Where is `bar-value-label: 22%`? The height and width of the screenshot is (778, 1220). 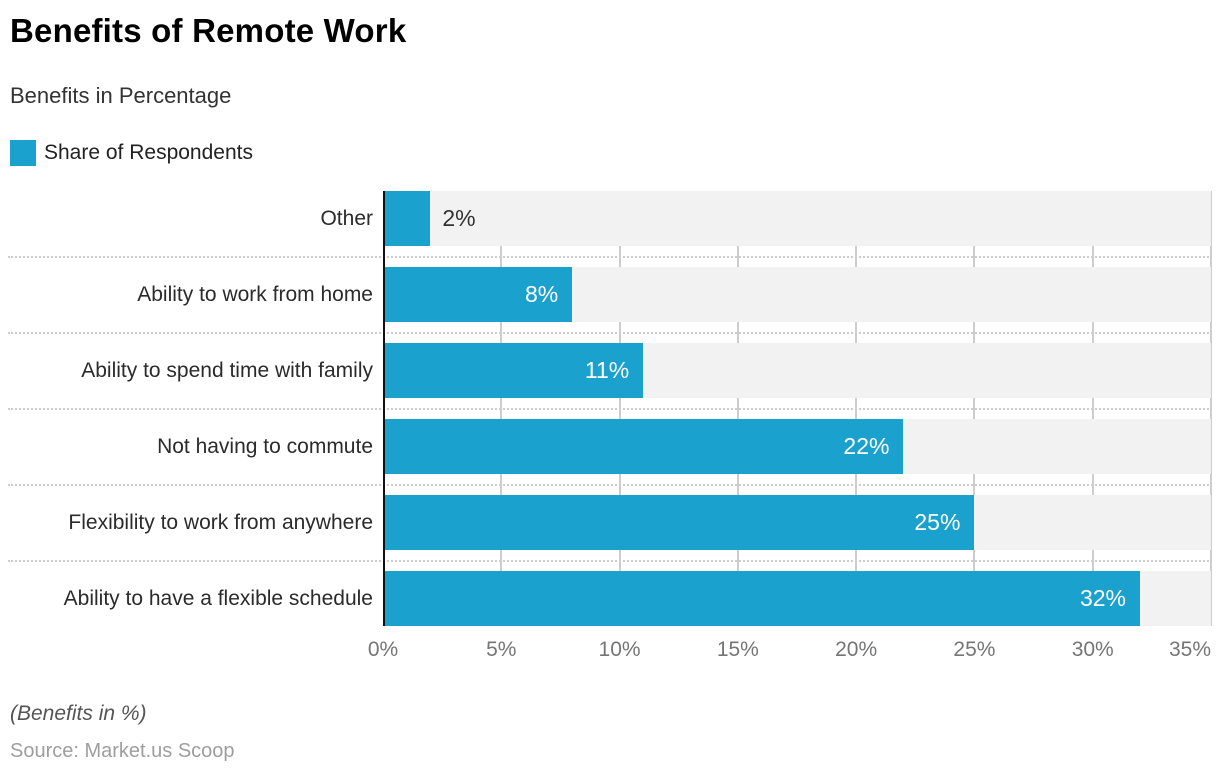
bar-value-label: 22% is located at coordinates (866, 446).